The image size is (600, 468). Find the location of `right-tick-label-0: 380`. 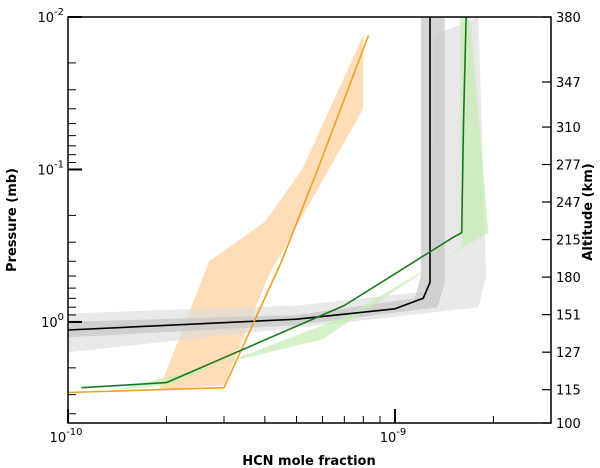

right-tick-label-0: 380 is located at coordinates (568, 18).